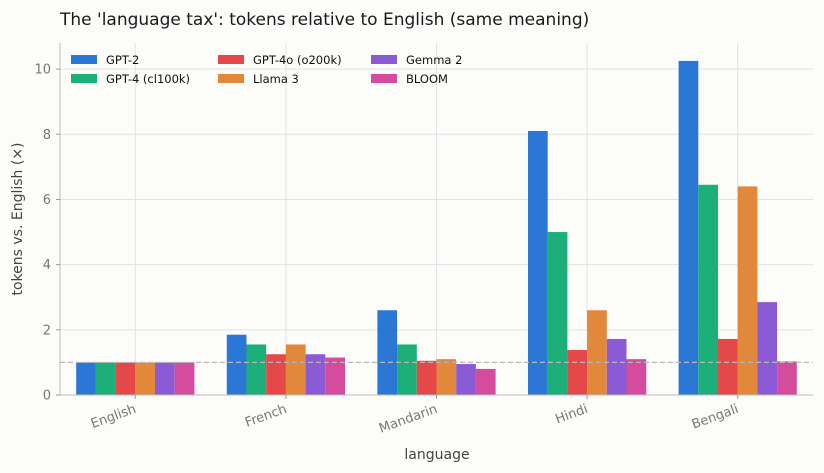 Image resolution: width=824 pixels, height=473 pixels. What do you see at coordinates (276, 79) in the screenshot?
I see `legend-label: Llama 3` at bounding box center [276, 79].